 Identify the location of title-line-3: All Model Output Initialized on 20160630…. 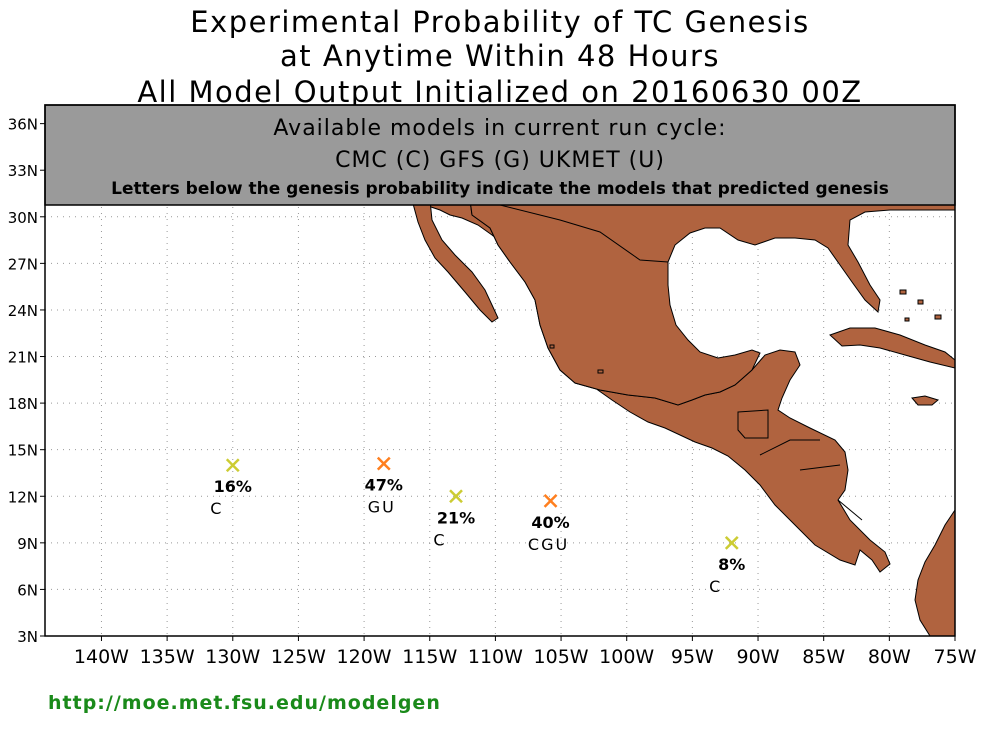
(500, 92).